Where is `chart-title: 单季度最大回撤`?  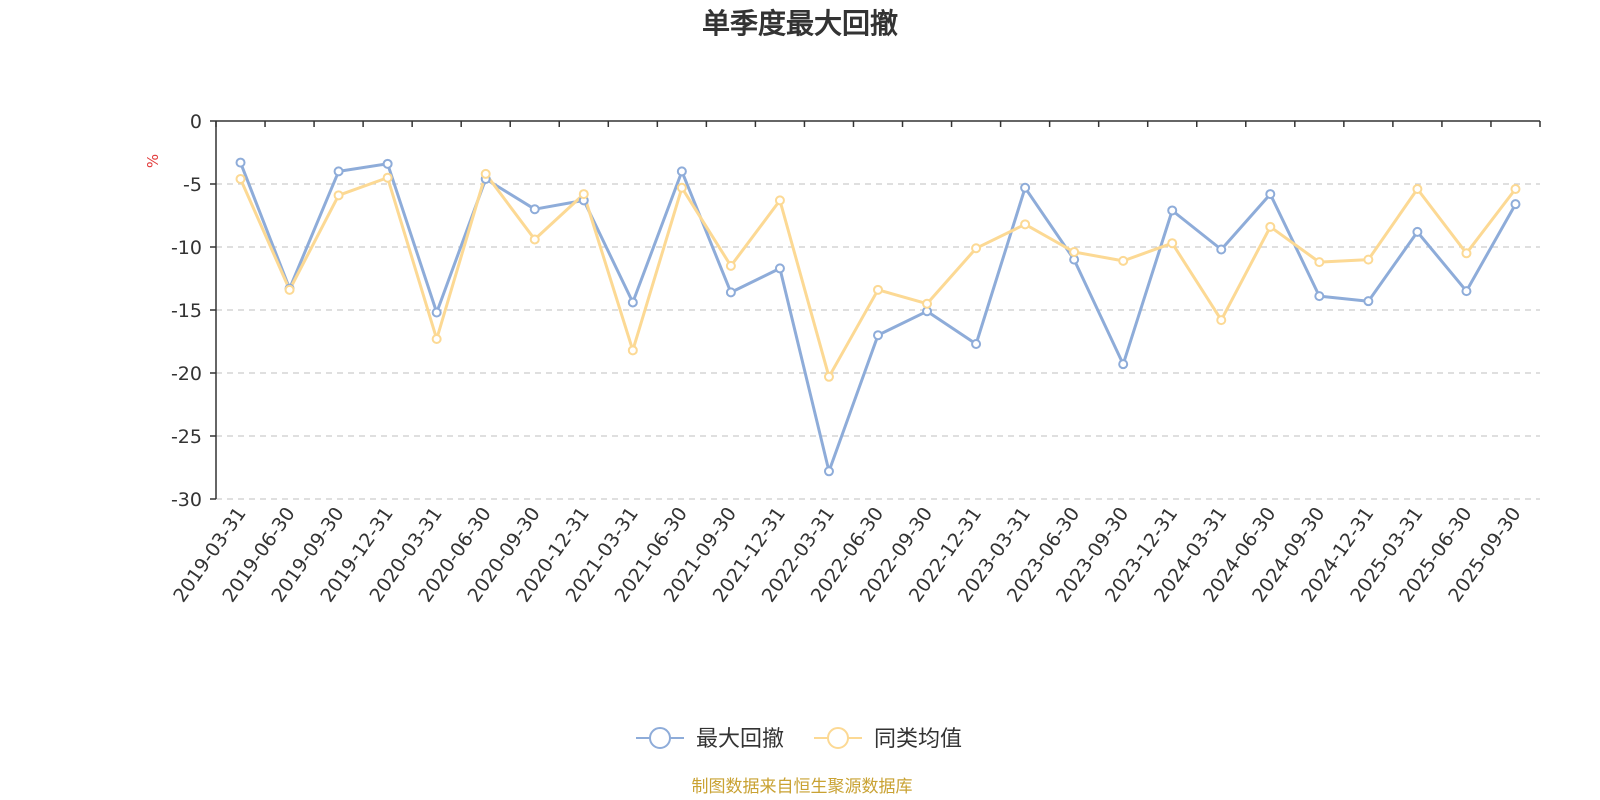
chart-title: 单季度最大回撤 is located at coordinates (800, 23).